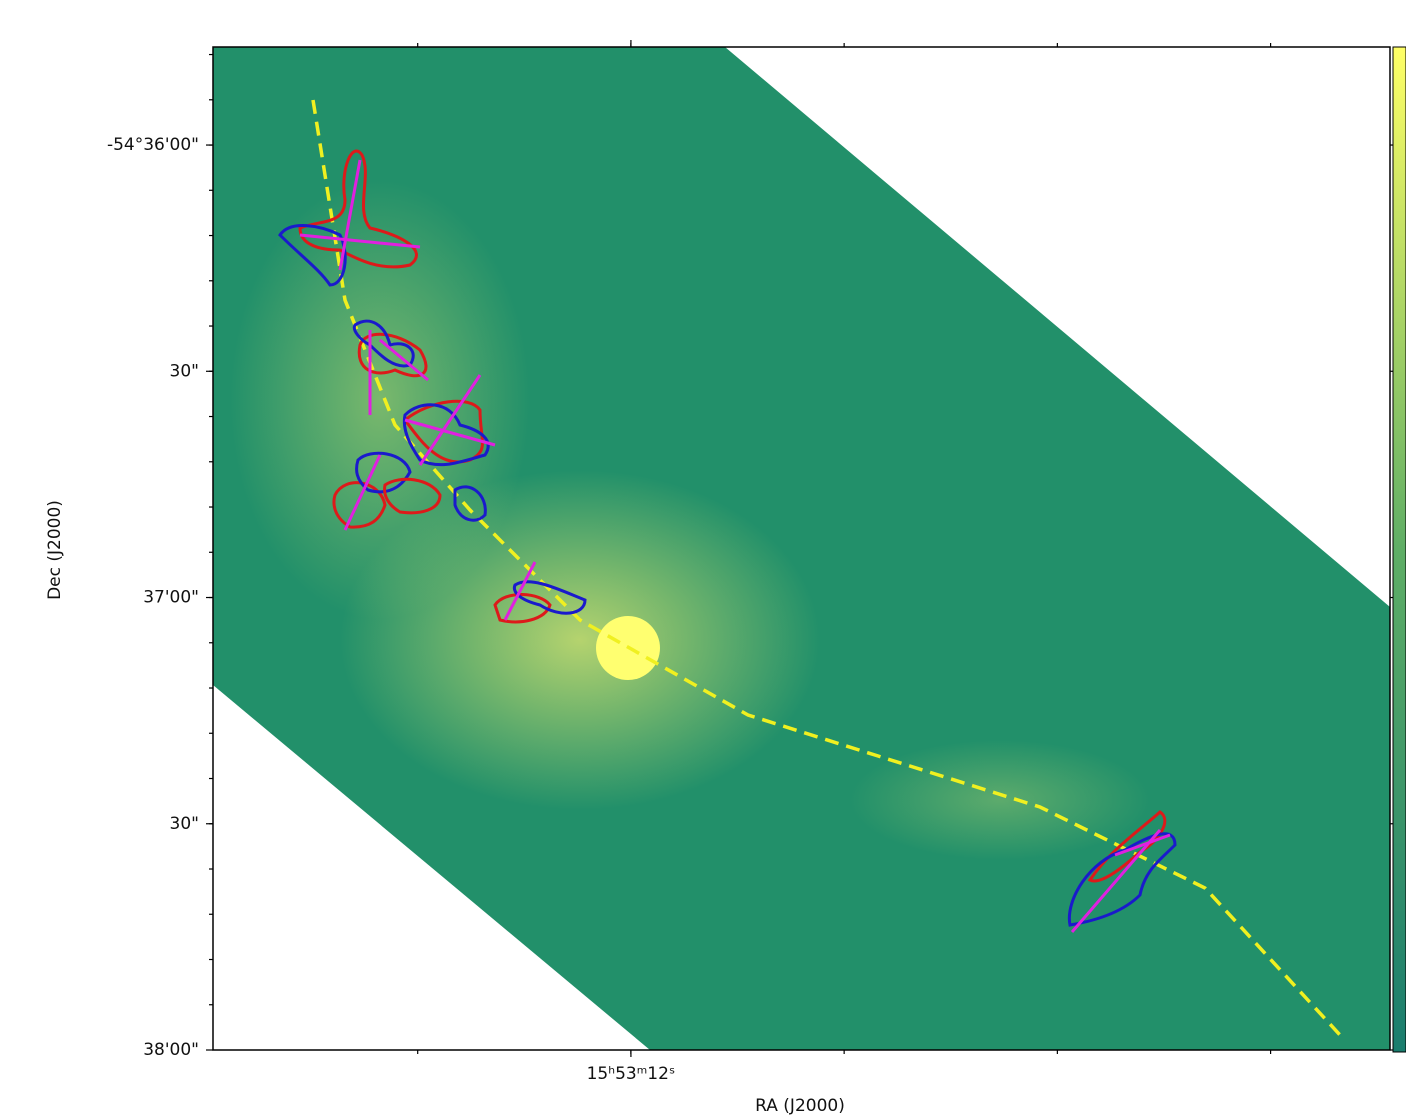 This screenshot has height=1116, width=1406. Describe the element at coordinates (631, 1074) in the screenshot. I see `x-tick-label: 15ʰ53ᵐ12ˢ` at that location.